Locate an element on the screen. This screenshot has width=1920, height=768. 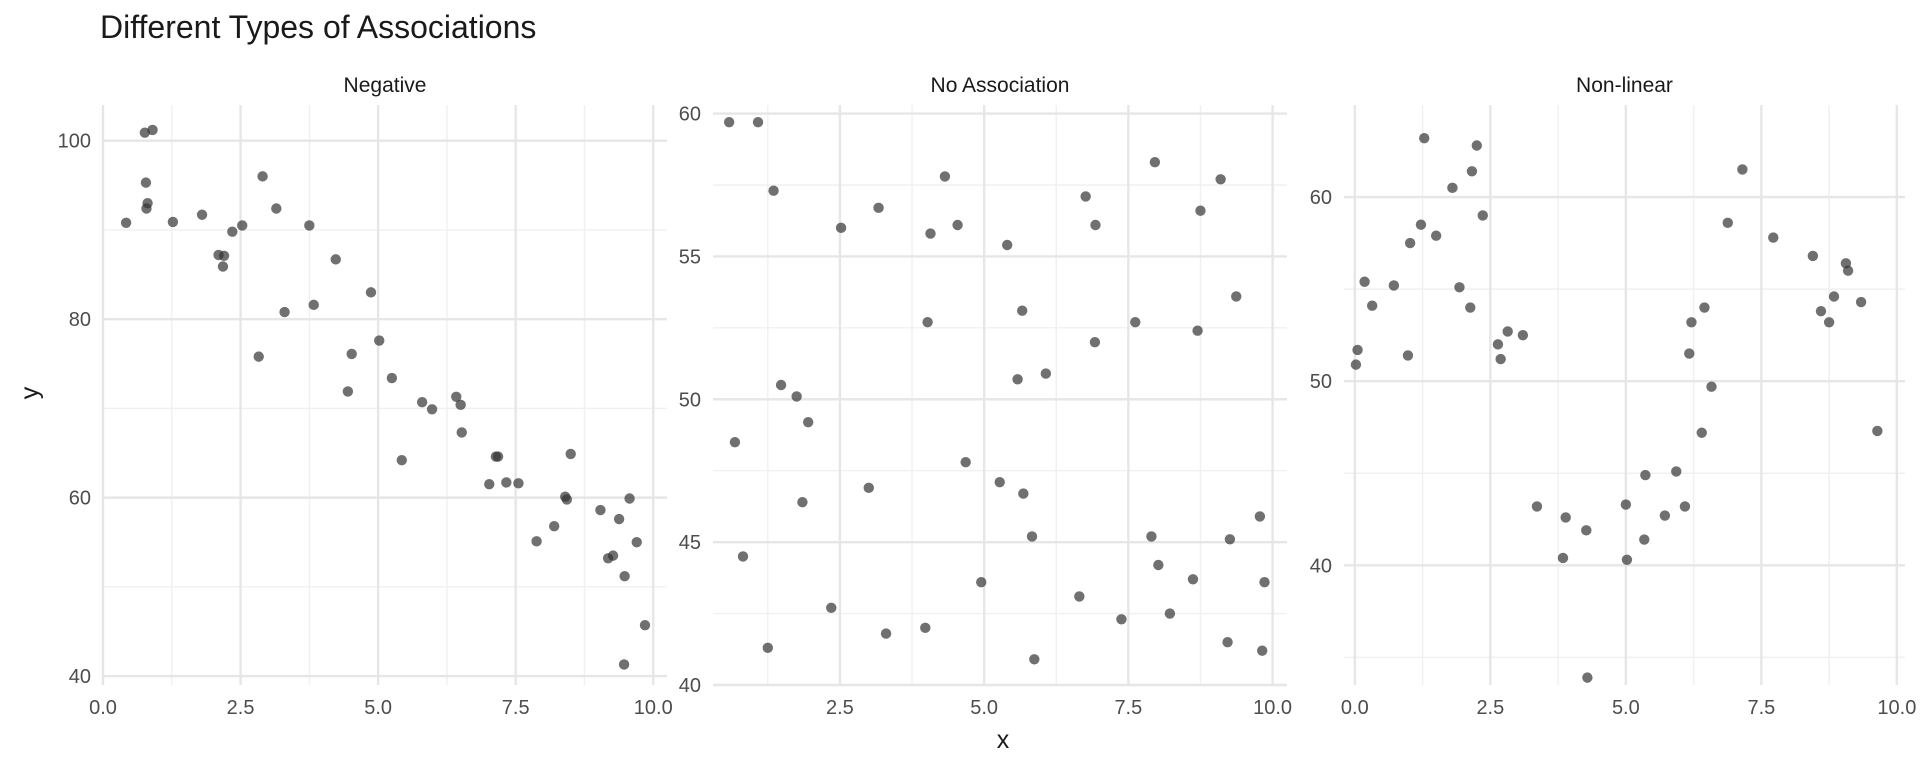
chart-title: Different Types of Associations is located at coordinates (318, 27).